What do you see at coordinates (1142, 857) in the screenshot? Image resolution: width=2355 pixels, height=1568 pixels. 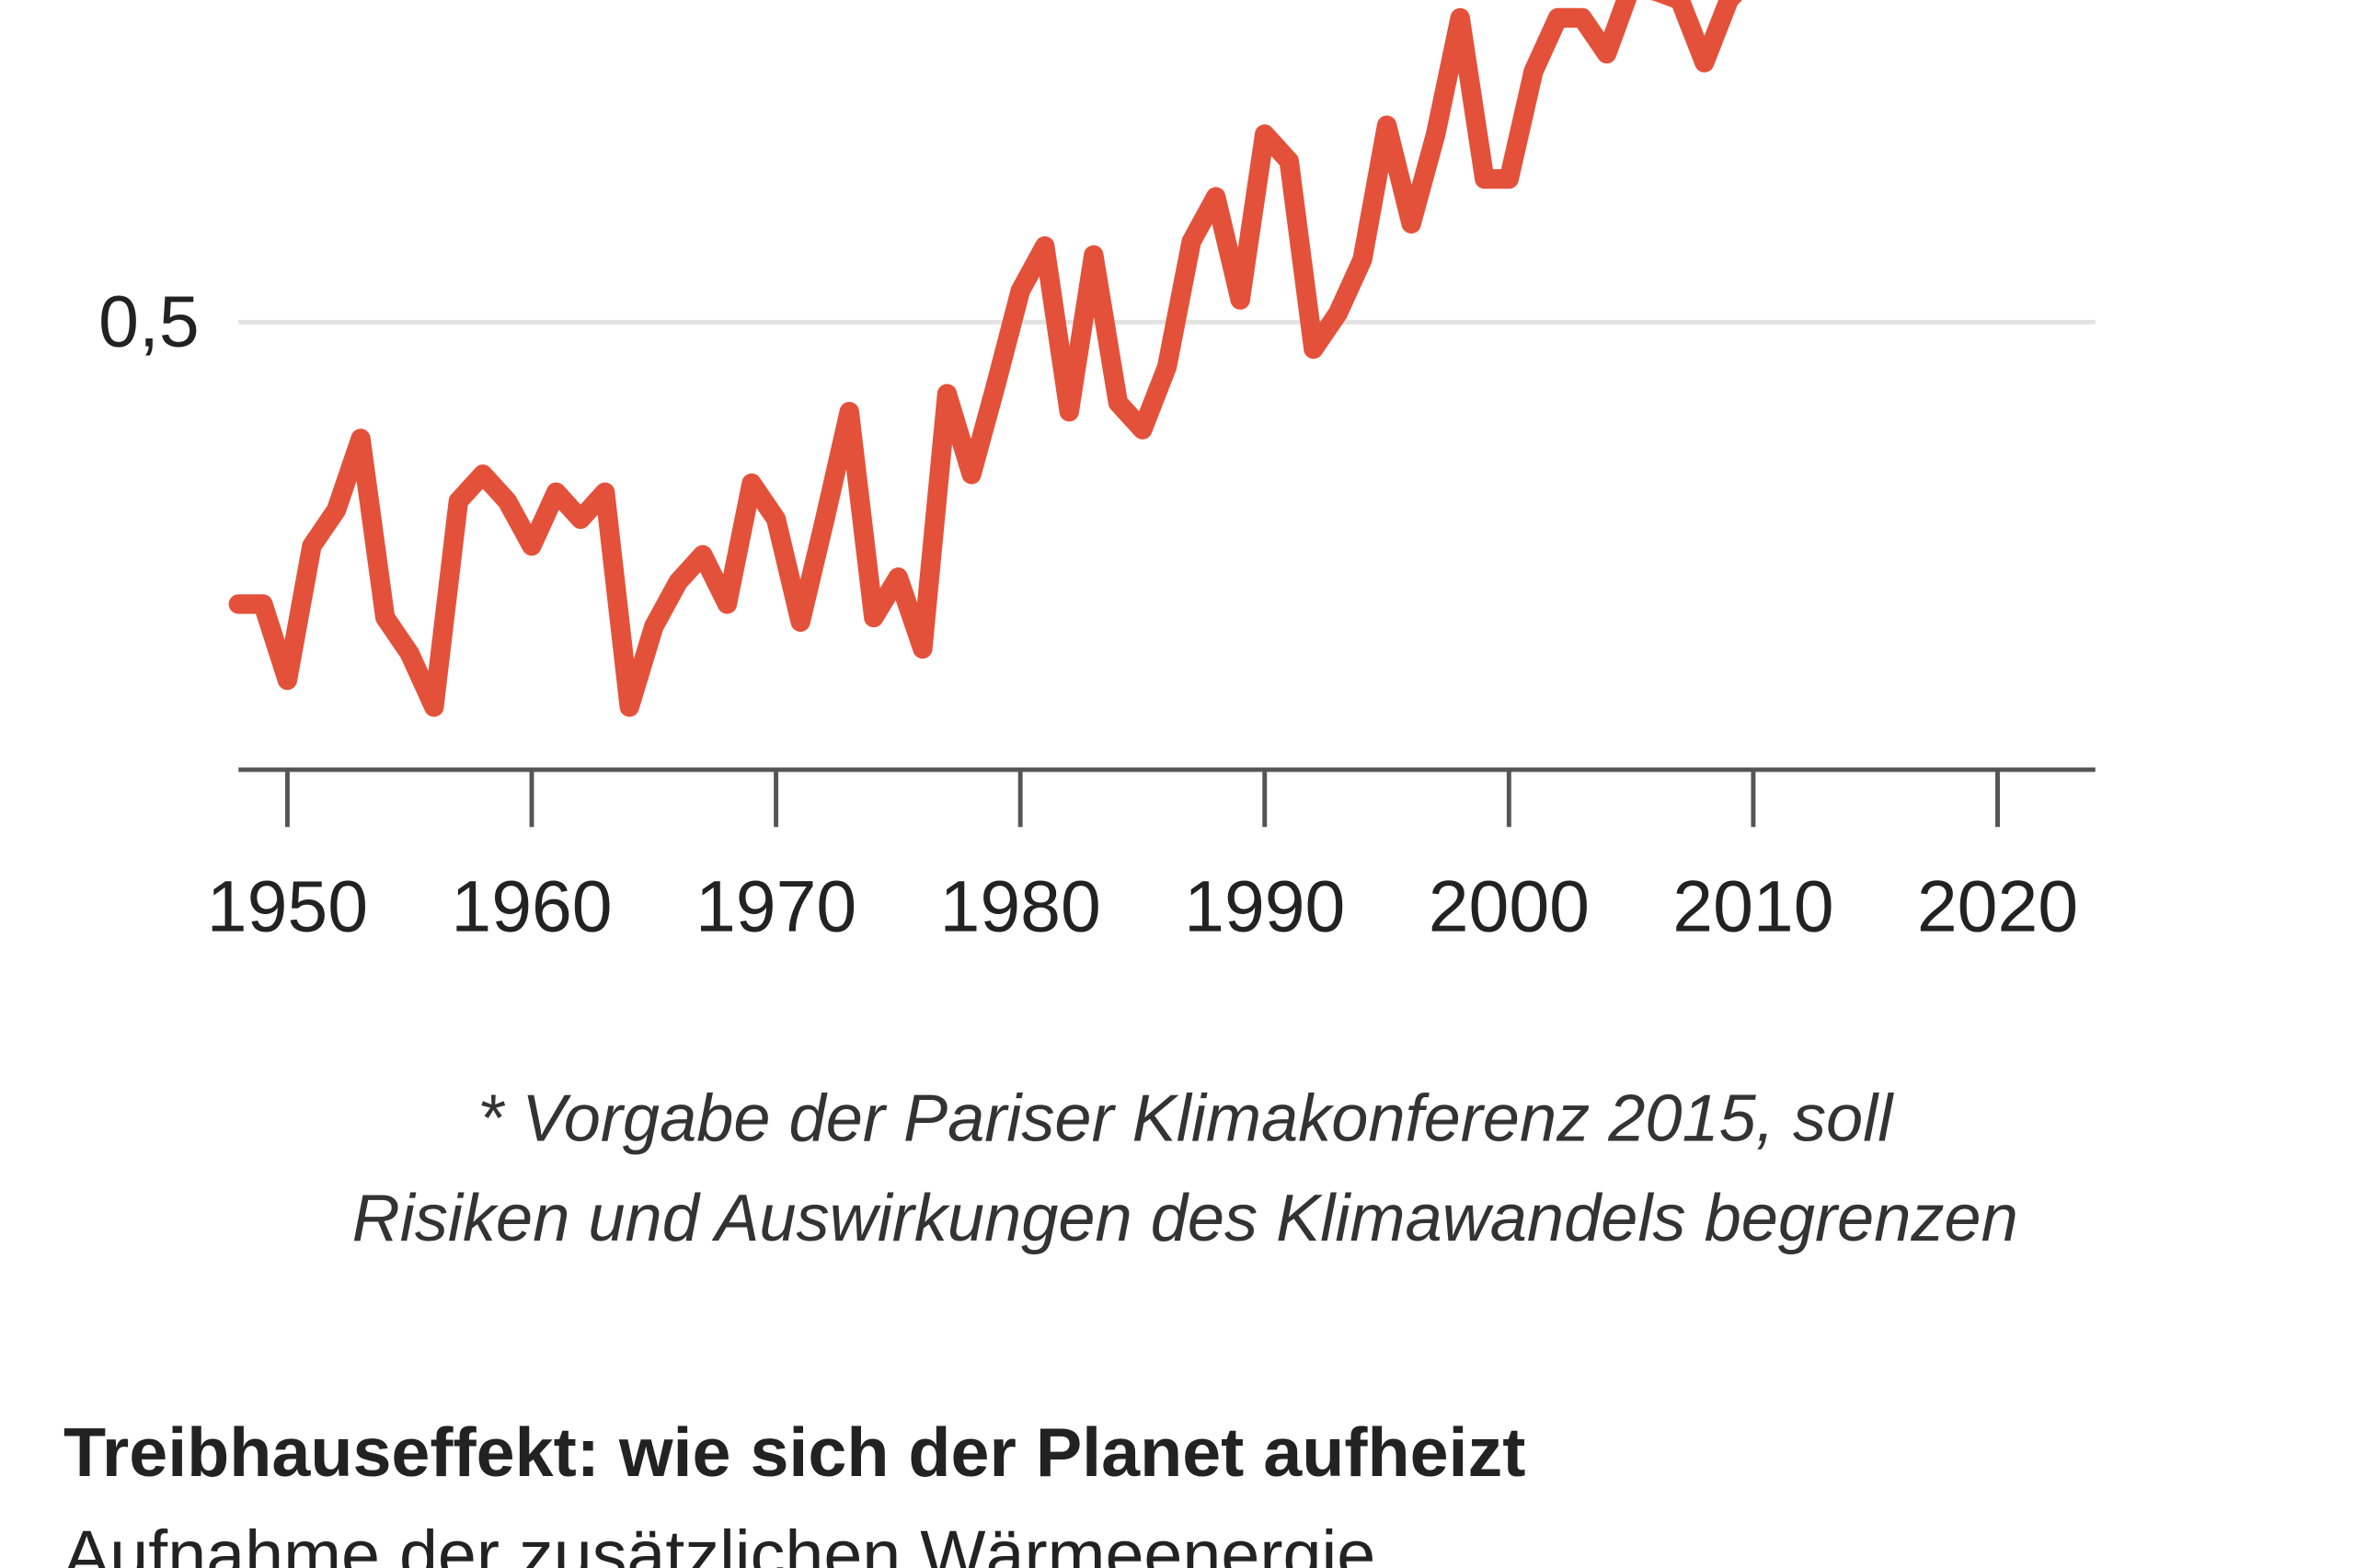 I see `x-axis: 1950 1960 1970 1980 1990 2000 2010 2020` at bounding box center [1142, 857].